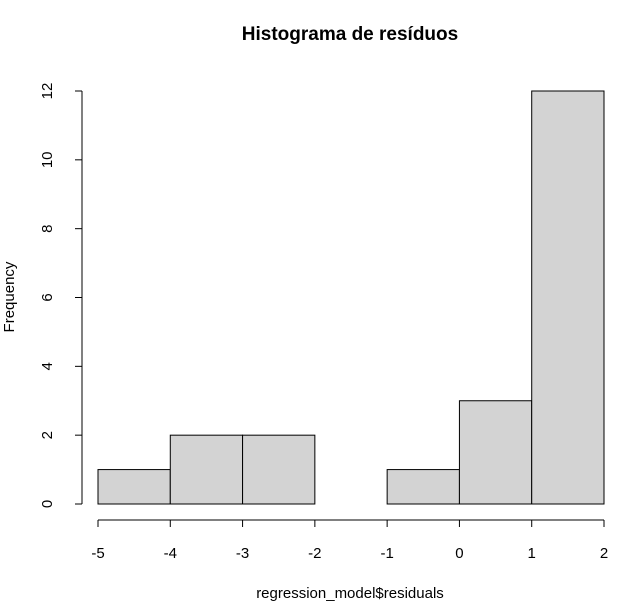 This screenshot has width=621, height=607. What do you see at coordinates (47, 159) in the screenshot?
I see `y-tick-label-5: 10` at bounding box center [47, 159].